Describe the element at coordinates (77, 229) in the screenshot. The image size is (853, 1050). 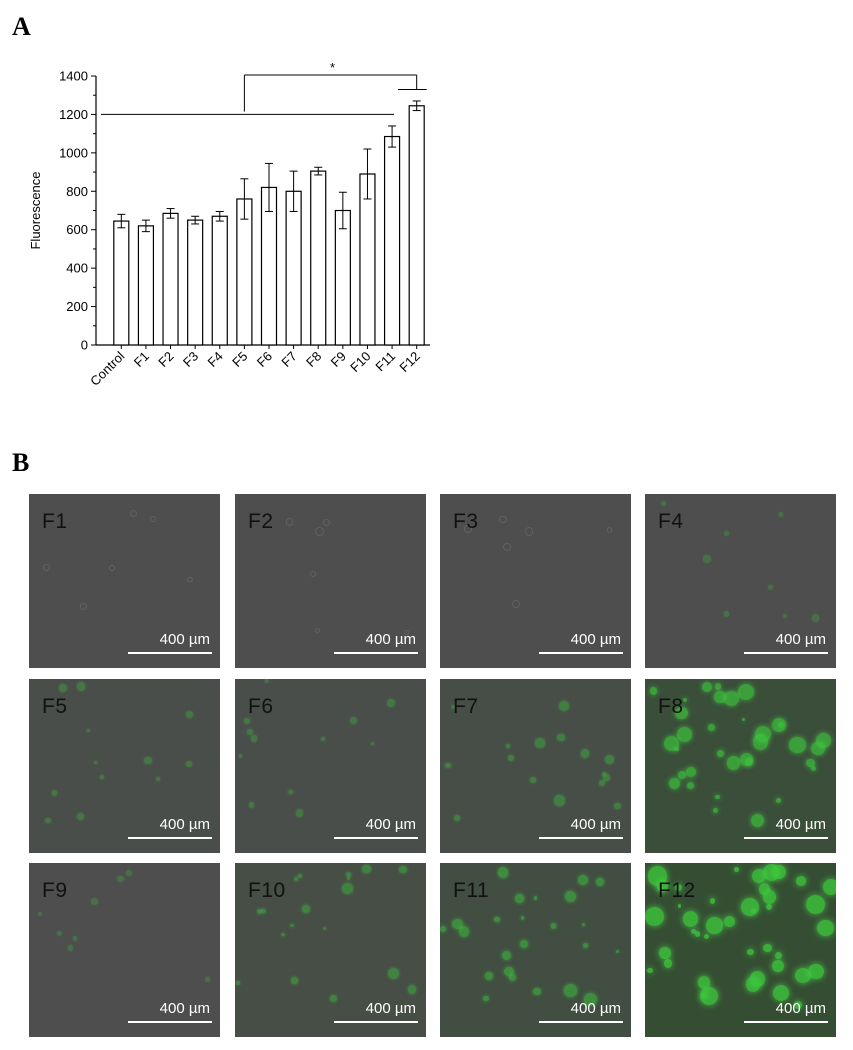
I see `y-tick-label: 600` at that location.